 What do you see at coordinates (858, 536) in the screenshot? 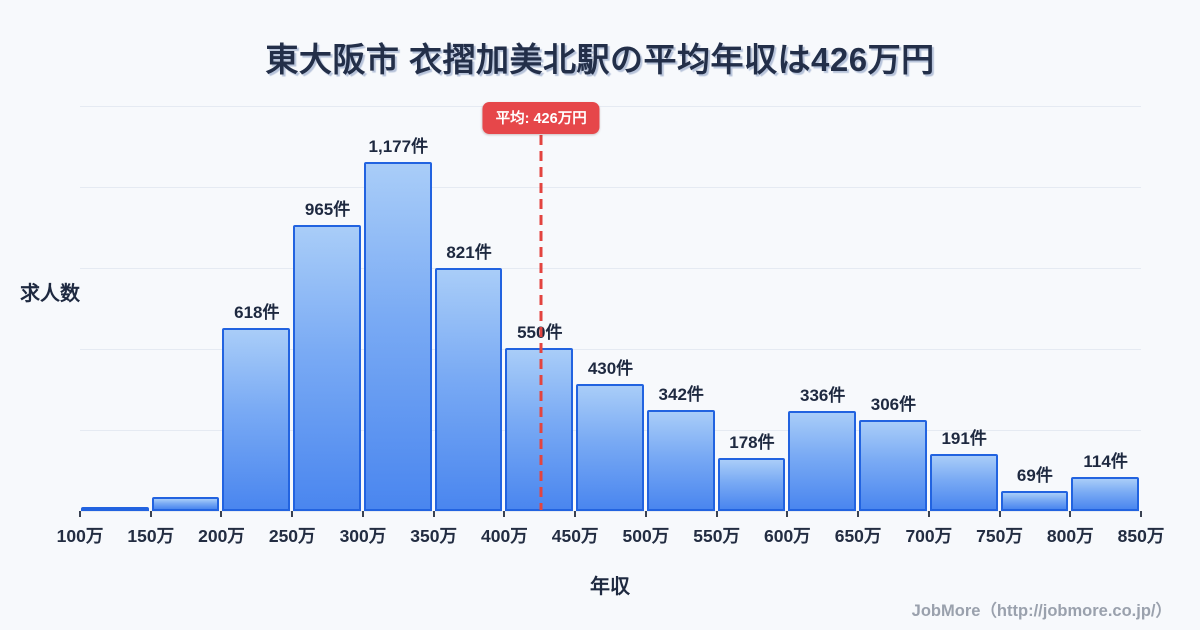
I see `x-tick-label: 650万` at bounding box center [858, 536].